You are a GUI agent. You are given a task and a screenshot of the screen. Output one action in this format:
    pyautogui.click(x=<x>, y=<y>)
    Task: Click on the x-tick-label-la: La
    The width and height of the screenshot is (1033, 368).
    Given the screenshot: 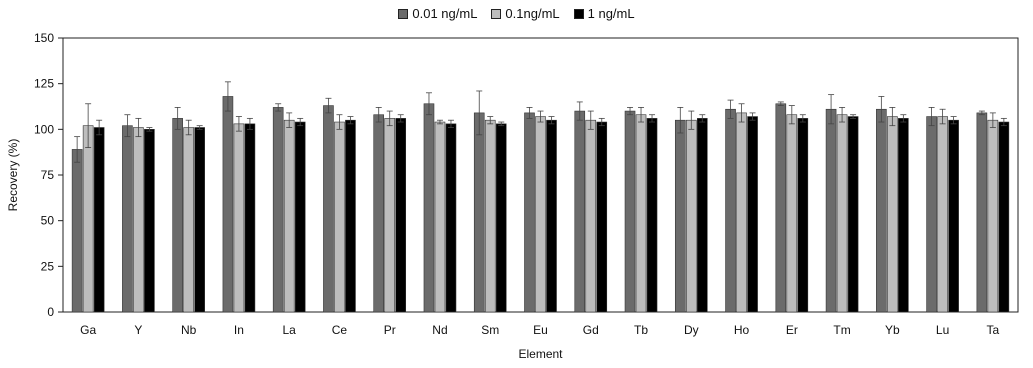 What is the action you would take?
    pyautogui.click(x=290, y=330)
    